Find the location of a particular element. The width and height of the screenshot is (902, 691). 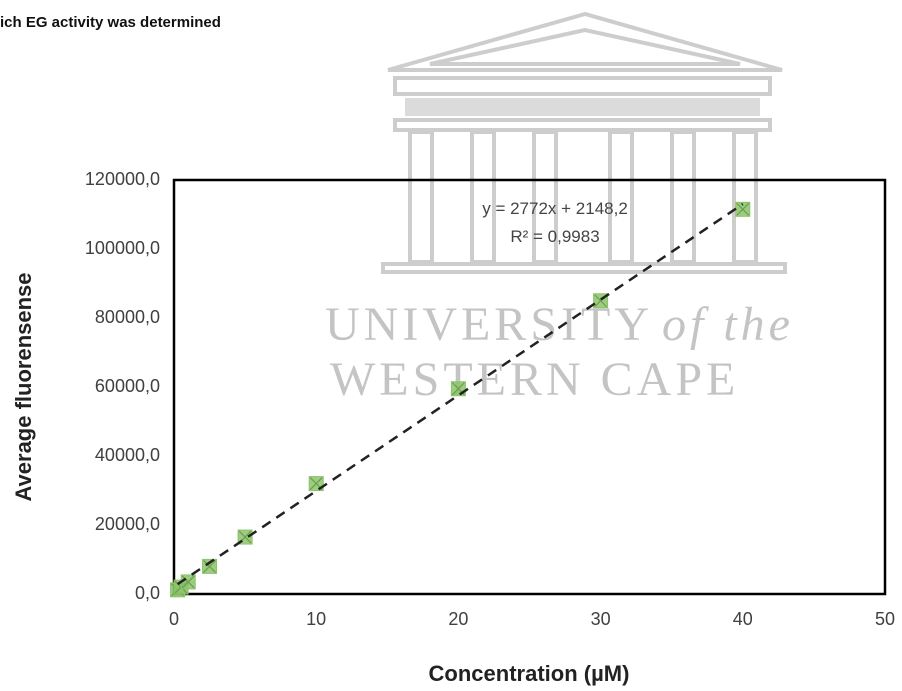

y-tick-label: 120000,0 is located at coordinates (122, 179).